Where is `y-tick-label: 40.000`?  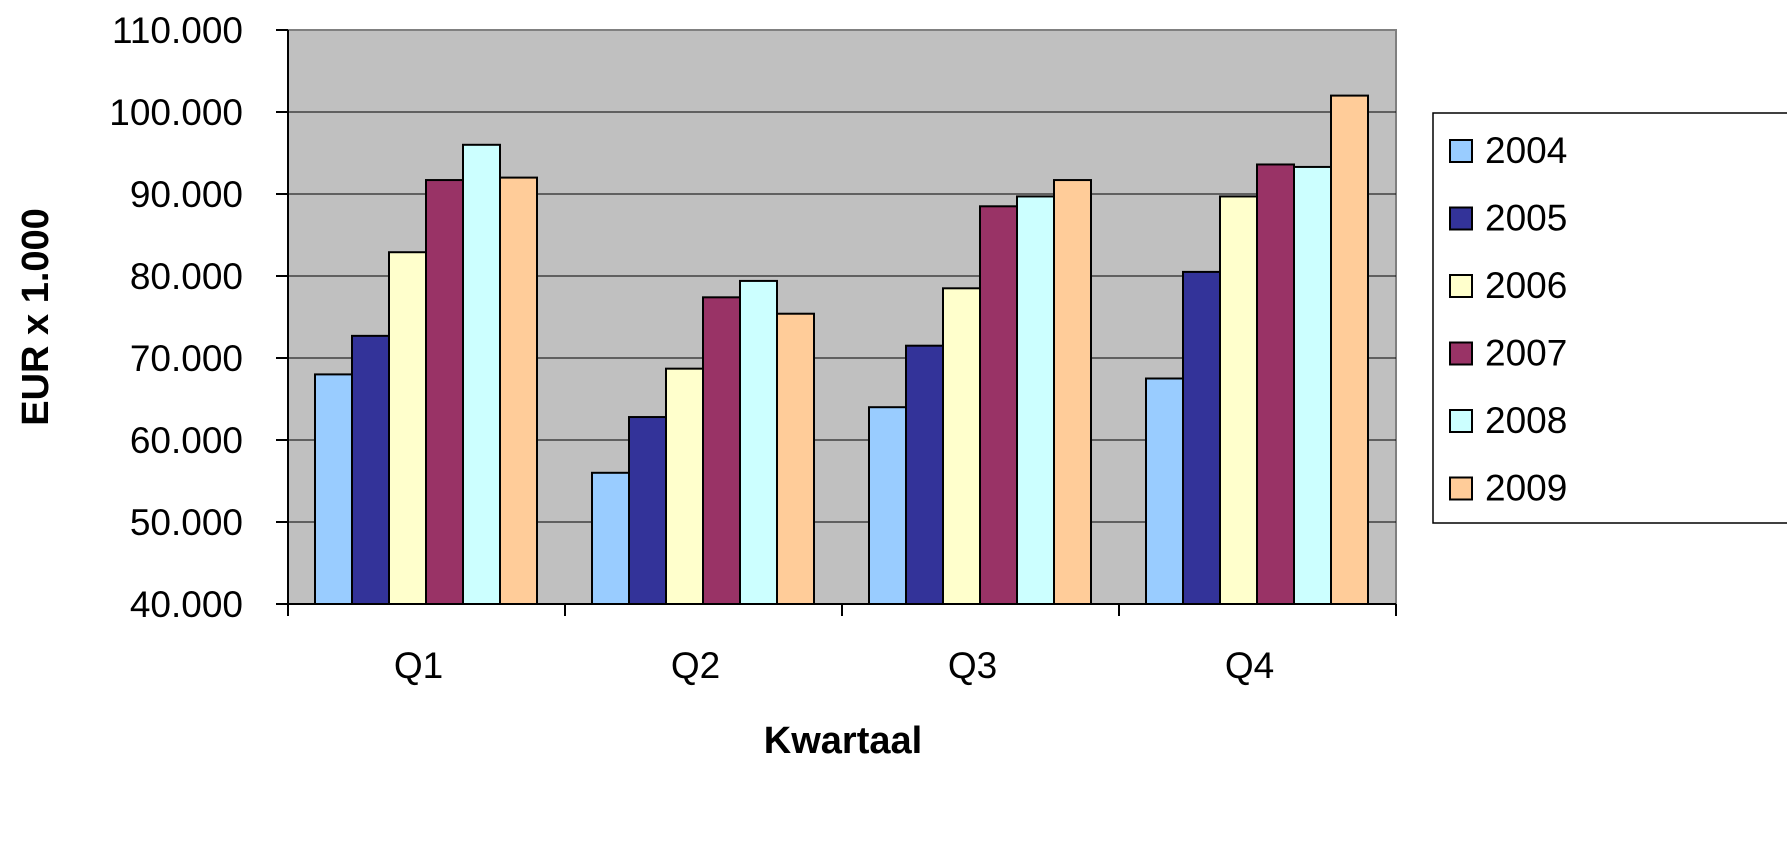 y-tick-label: 40.000 is located at coordinates (186, 604).